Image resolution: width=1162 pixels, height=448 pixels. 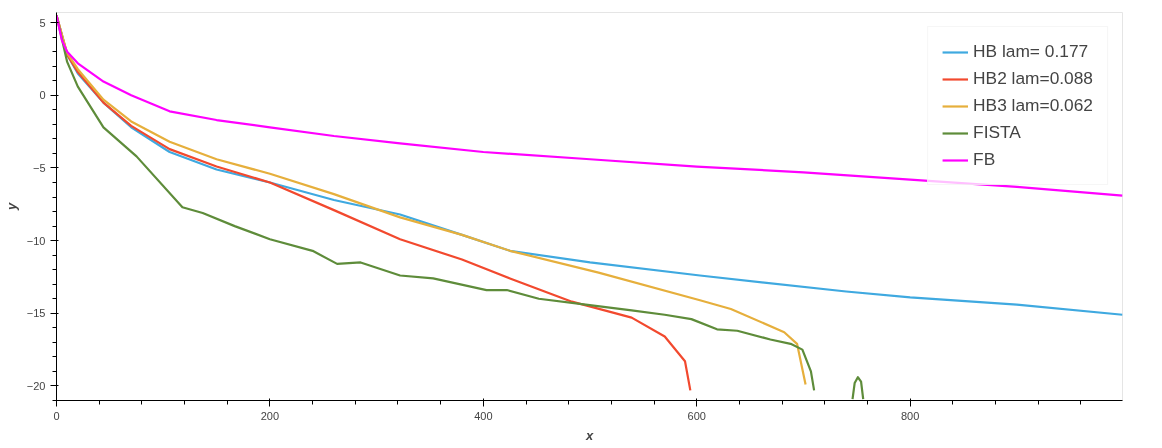 I want to click on y-tick-label: −5, so click(x=39, y=167).